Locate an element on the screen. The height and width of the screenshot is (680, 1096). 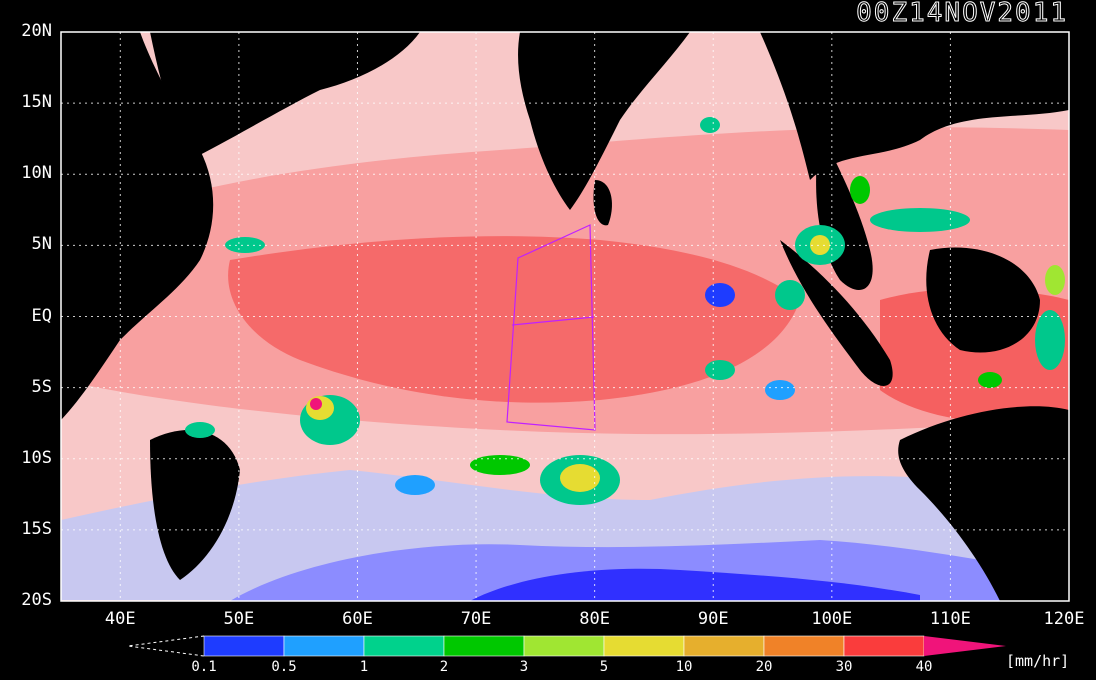
colorbar-tick-label: 3 is located at coordinates (524, 667).